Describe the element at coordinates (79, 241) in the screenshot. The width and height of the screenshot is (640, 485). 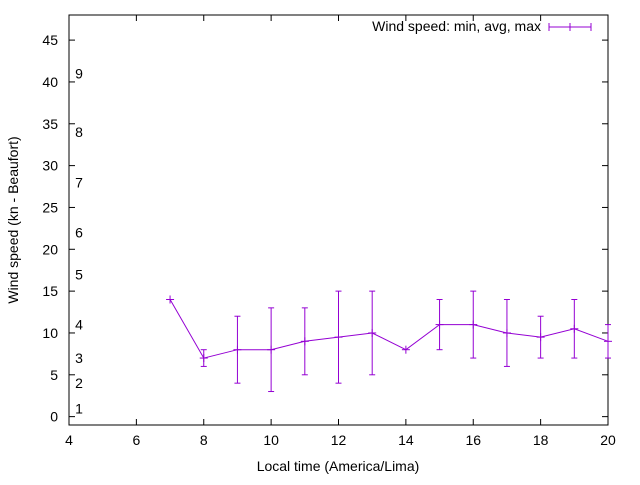
I see `beaufort-scale: 1 2 3 4 5 6 7 8 9` at that location.